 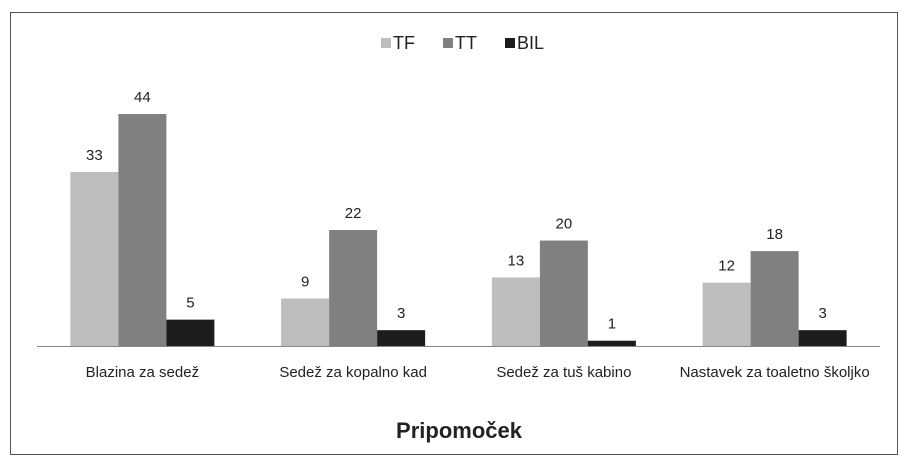 What do you see at coordinates (353, 372) in the screenshot?
I see `x-tick-label: Sedež za kopalno kad` at bounding box center [353, 372].